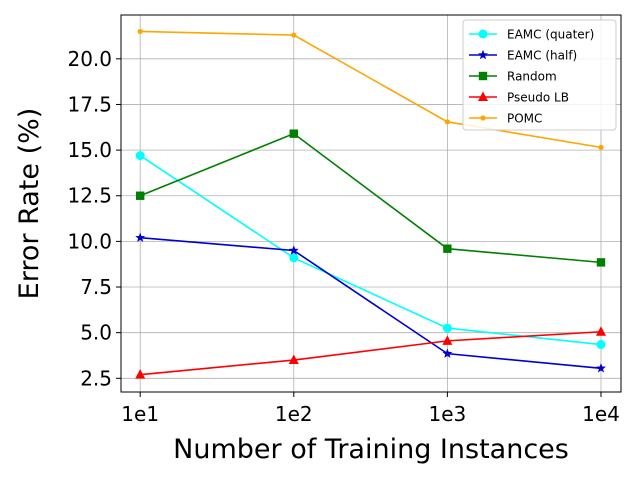  What do you see at coordinates (96, 333) in the screenshot?
I see `y-tick-label: 5.0` at bounding box center [96, 333].